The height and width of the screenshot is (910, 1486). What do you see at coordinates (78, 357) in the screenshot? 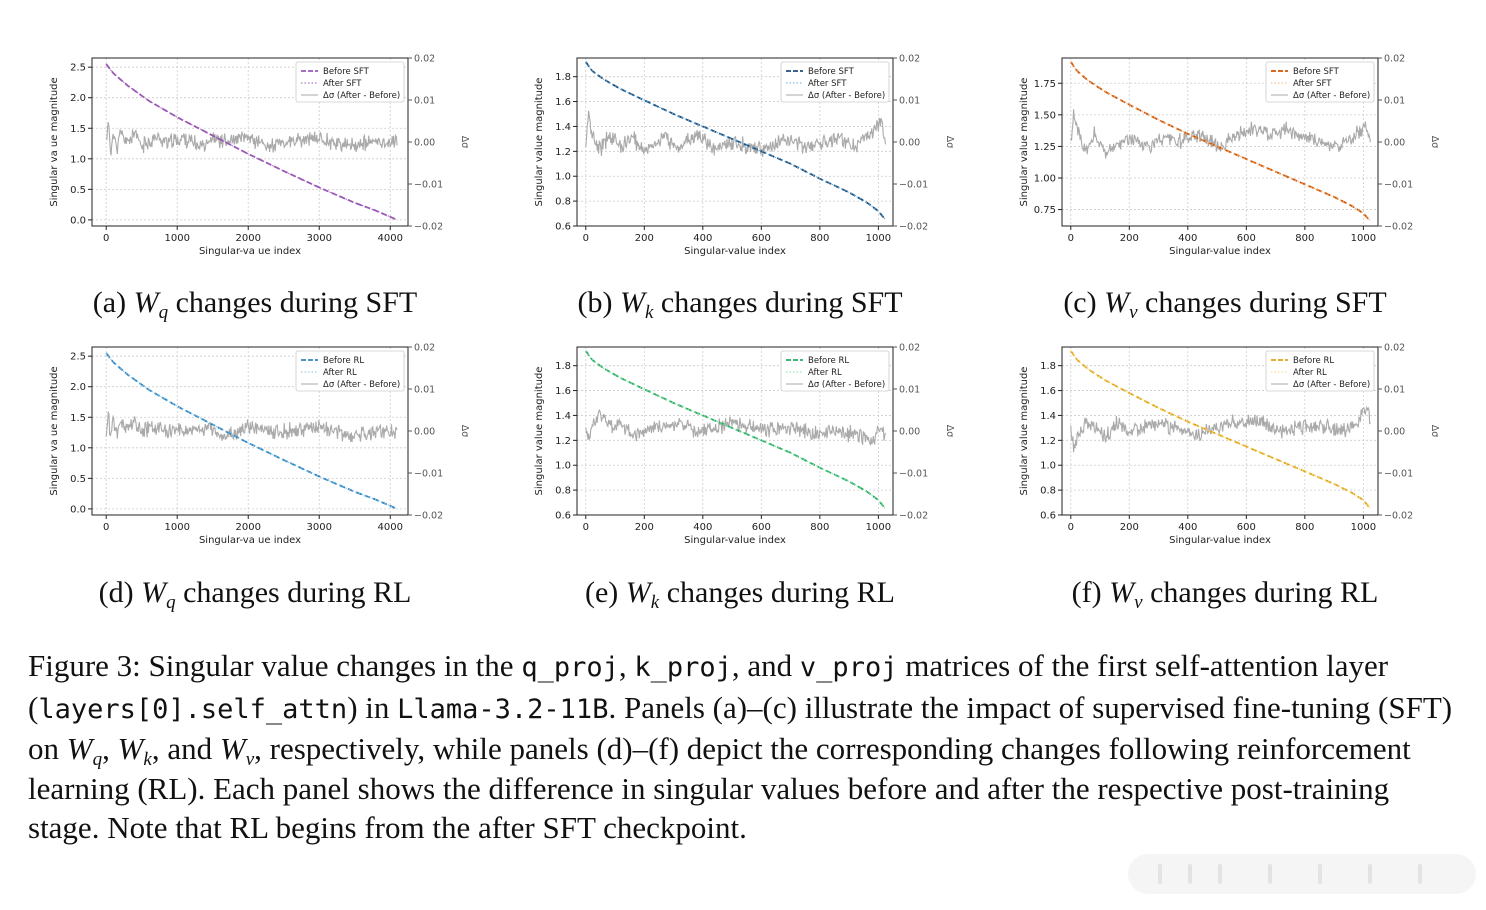
I see `y-tick-label: 2.5` at bounding box center [78, 357].